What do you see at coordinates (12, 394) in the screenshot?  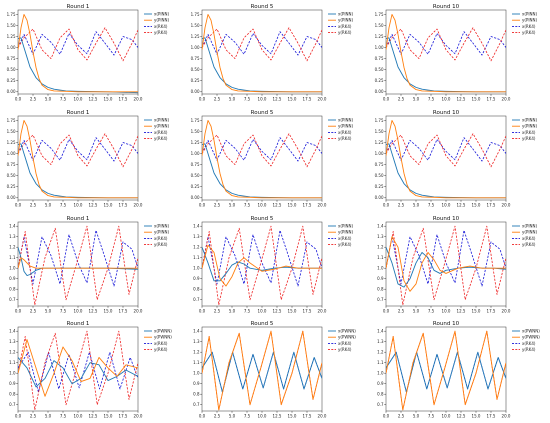 I see `y-tick-label: 0.8` at bounding box center [12, 394].